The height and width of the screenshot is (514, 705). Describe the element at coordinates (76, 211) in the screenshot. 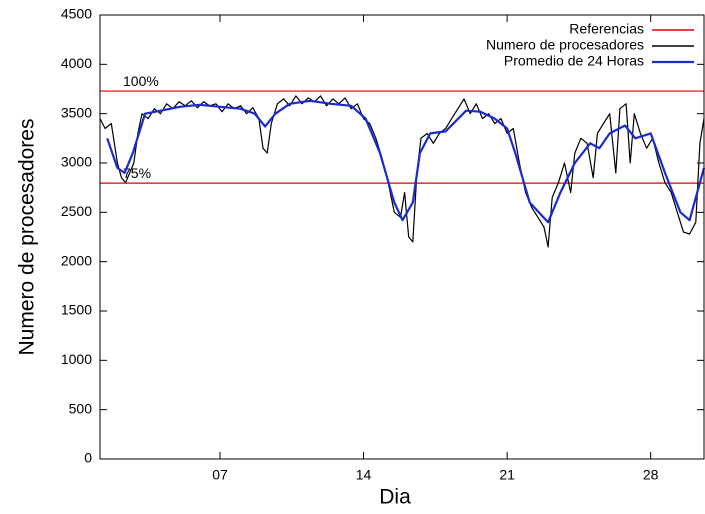

I see `y-tick-label: 2500` at that location.